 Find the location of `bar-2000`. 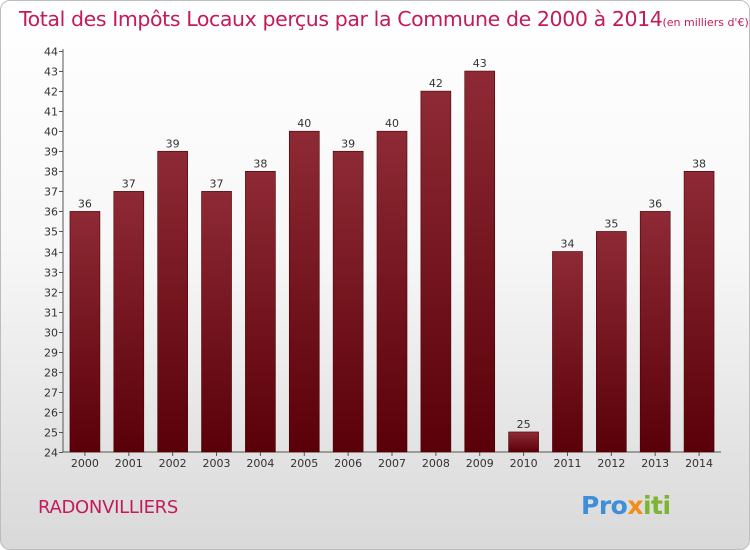

bar-2000 is located at coordinates (85, 332).